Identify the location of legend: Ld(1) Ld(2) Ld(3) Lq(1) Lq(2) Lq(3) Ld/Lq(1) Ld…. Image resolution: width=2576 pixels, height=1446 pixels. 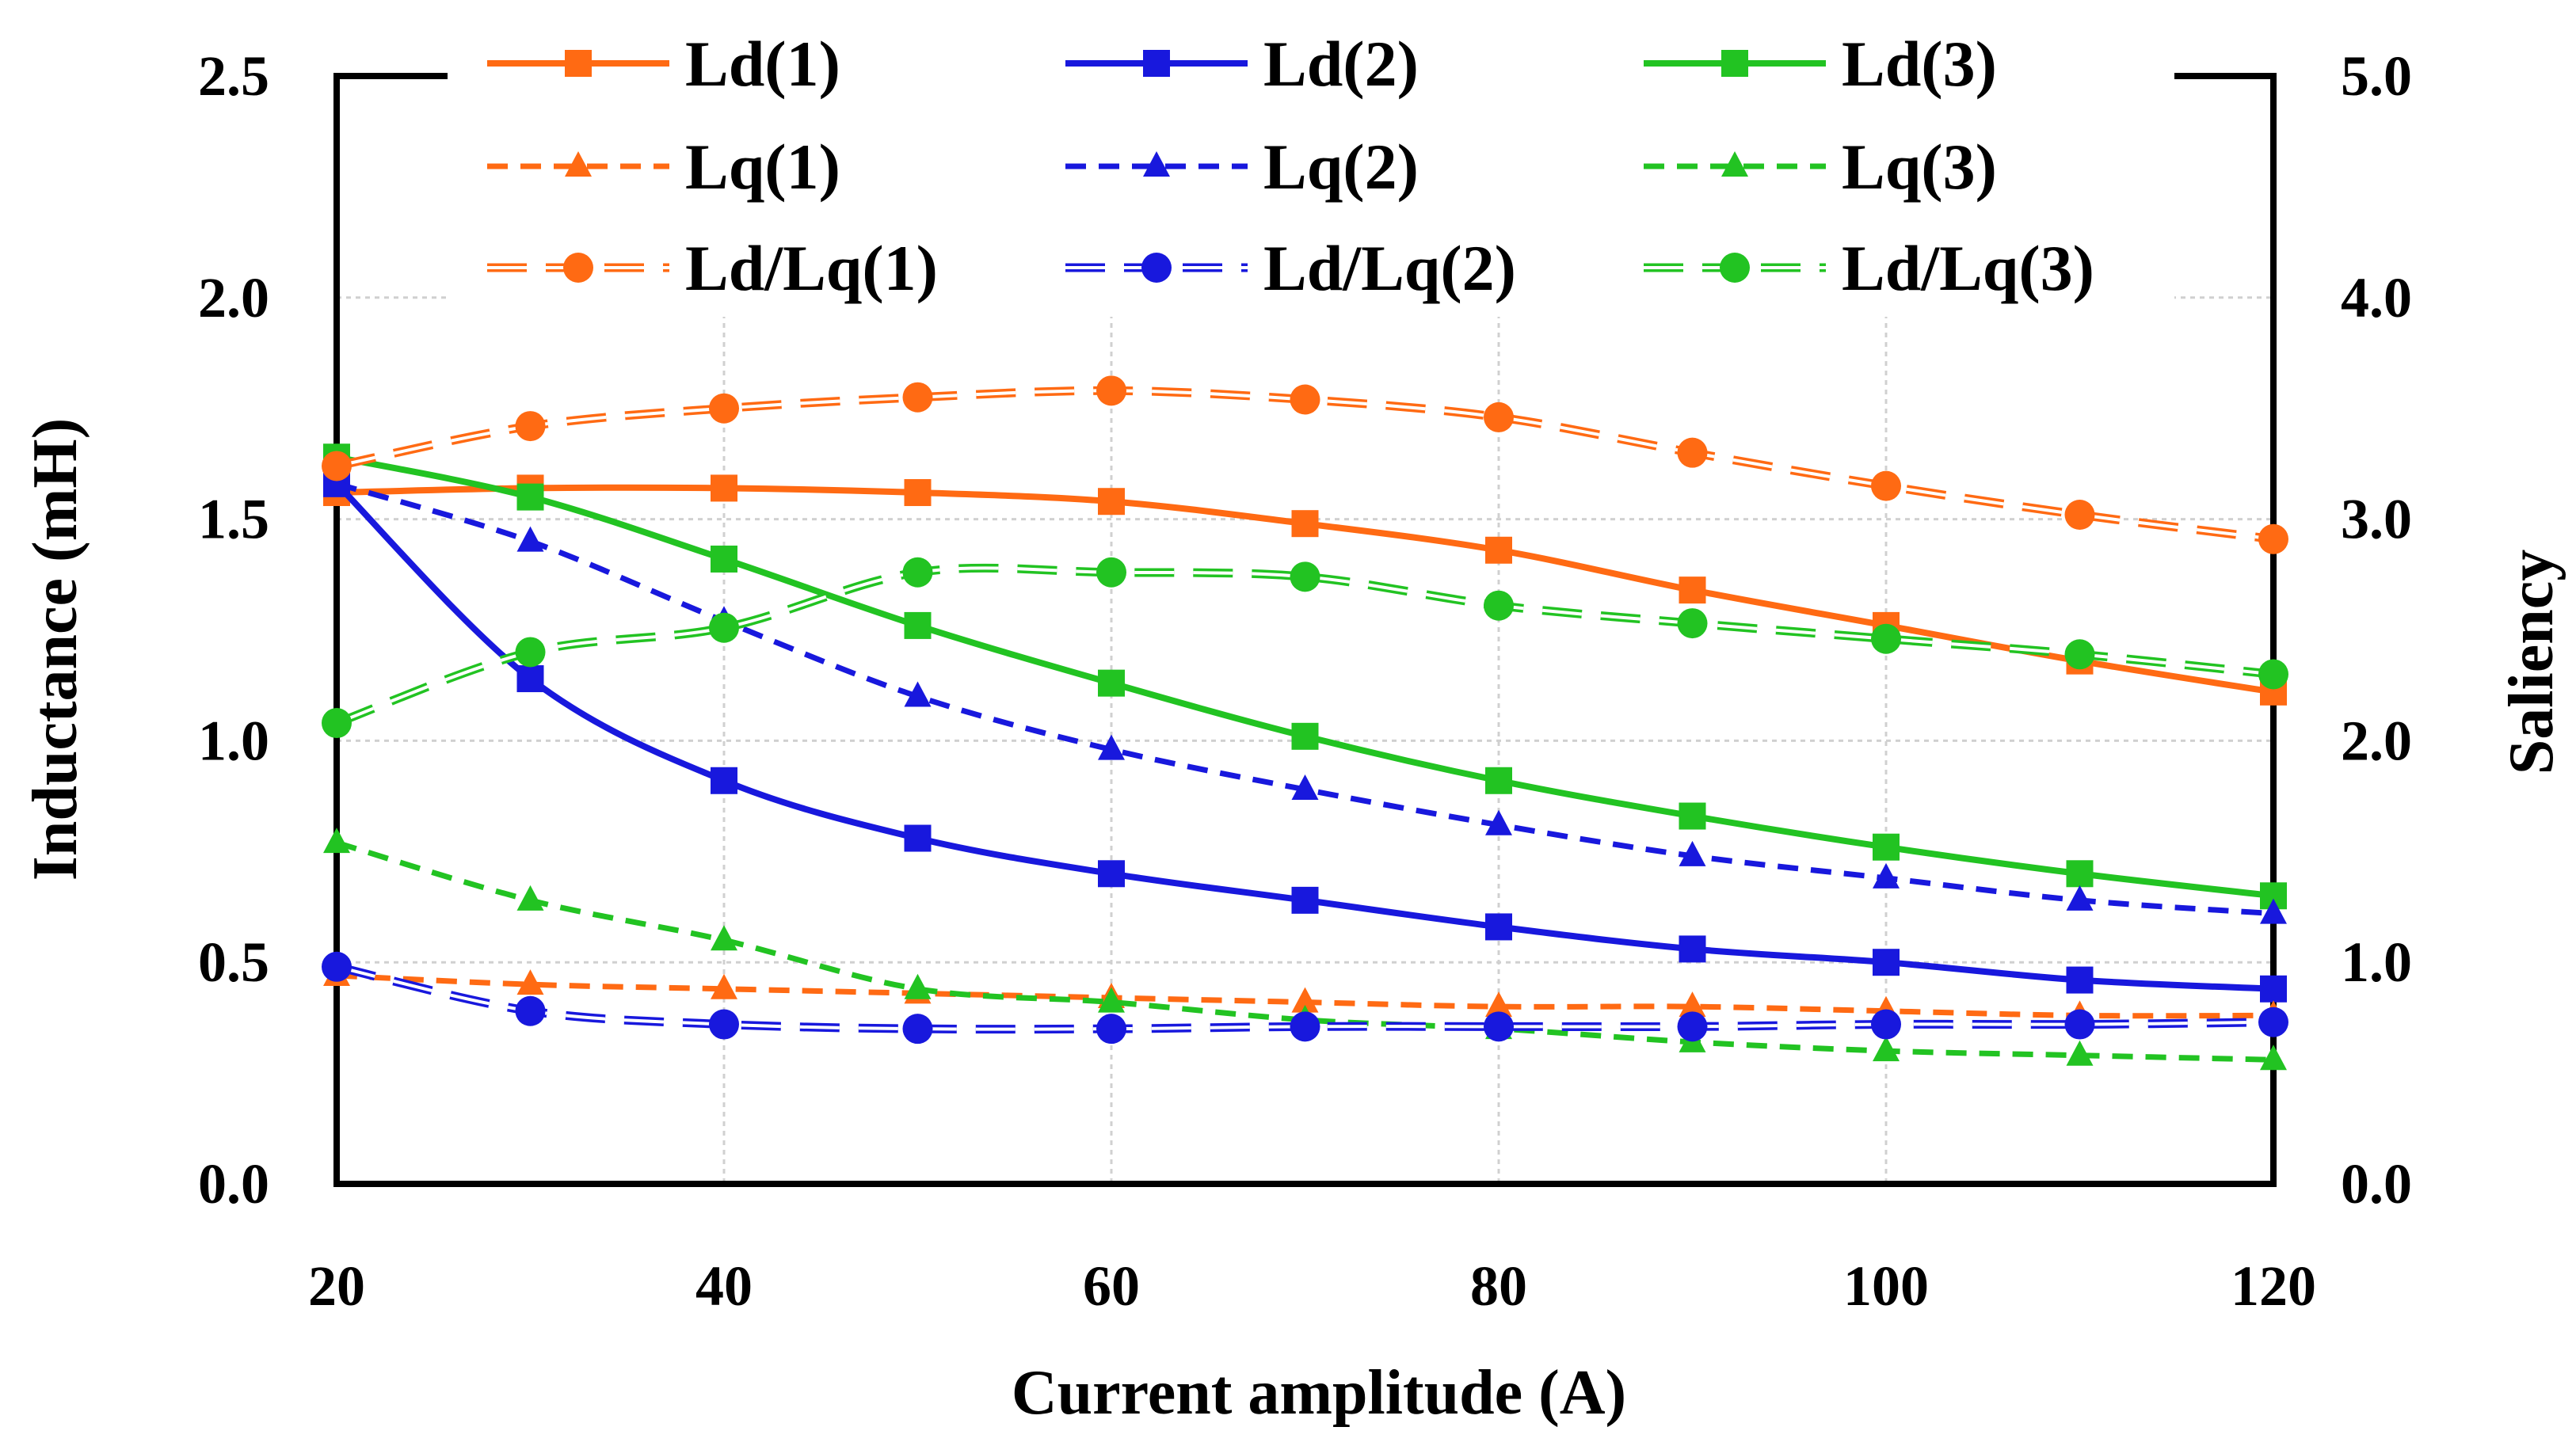
(1311, 166).